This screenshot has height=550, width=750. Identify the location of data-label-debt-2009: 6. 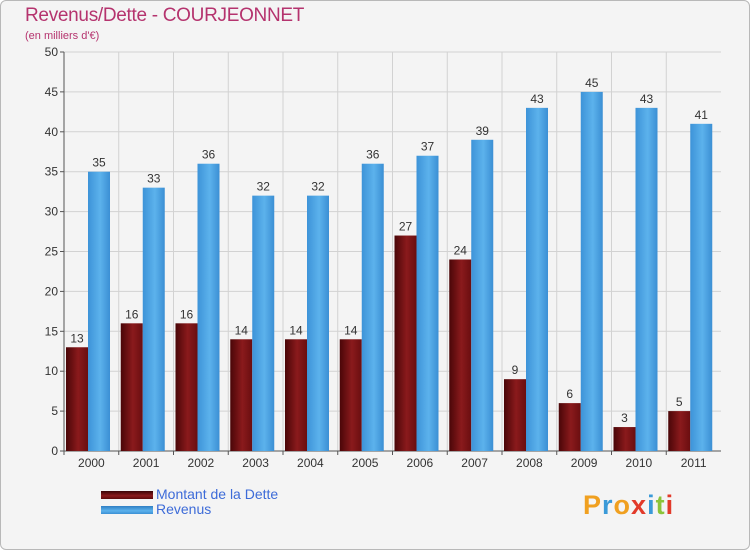
(569, 394).